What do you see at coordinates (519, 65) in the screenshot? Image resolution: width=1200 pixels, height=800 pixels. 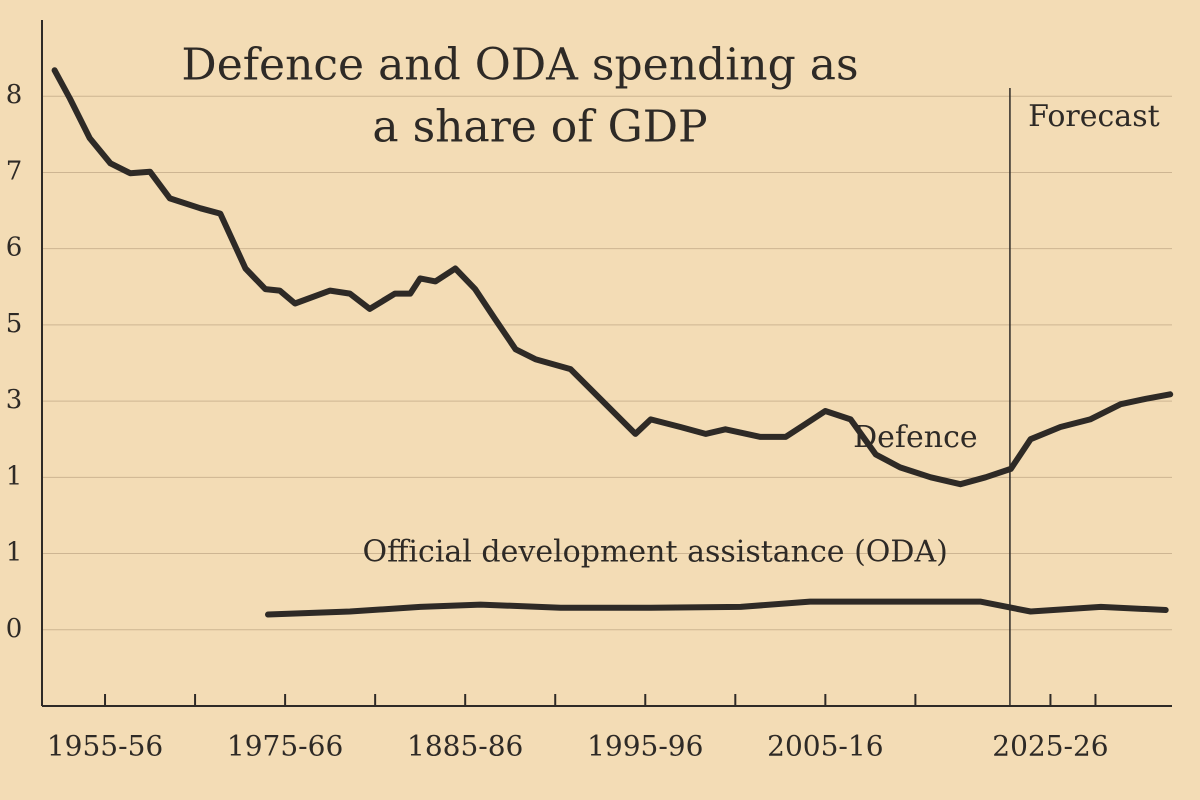 I see `chart-title: Defence and ODA spending as` at bounding box center [519, 65].